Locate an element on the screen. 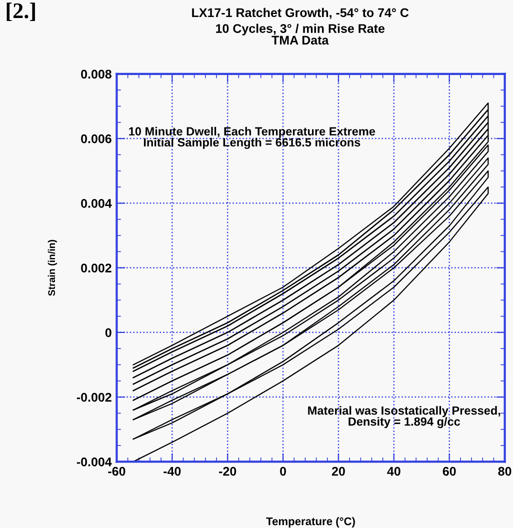 The image size is (513, 528). text: [2.] is located at coordinates (20, 12).